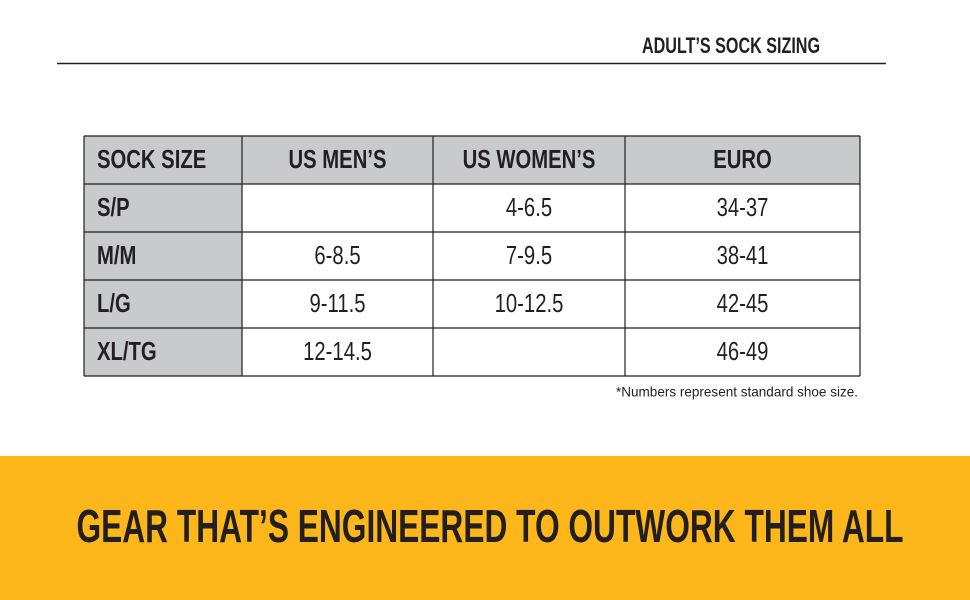  What do you see at coordinates (529, 206) in the screenshot?
I see `table-cell: 4-6.5` at bounding box center [529, 206].